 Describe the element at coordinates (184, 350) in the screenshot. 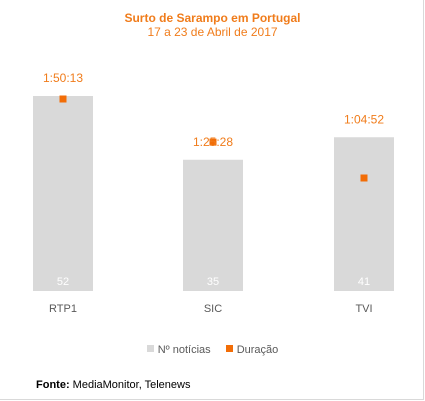

I see `legend-label-noticias: Nº notícias` at that location.